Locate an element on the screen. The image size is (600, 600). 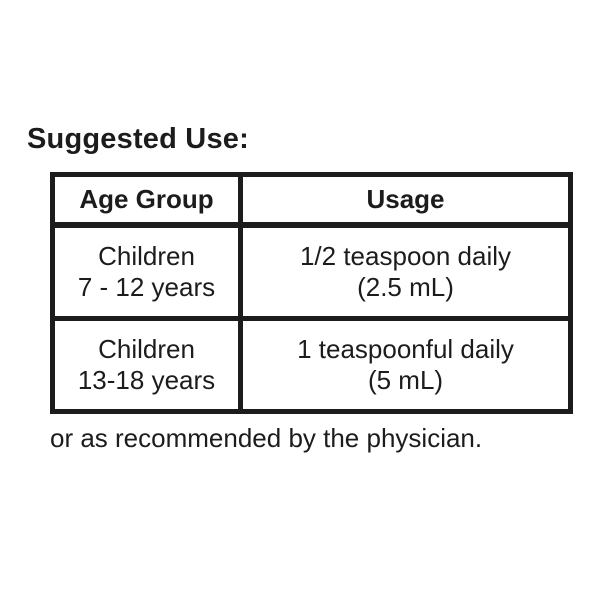
cell-usage: 1 teaspoonful daily (5 mL) is located at coordinates (405, 365).